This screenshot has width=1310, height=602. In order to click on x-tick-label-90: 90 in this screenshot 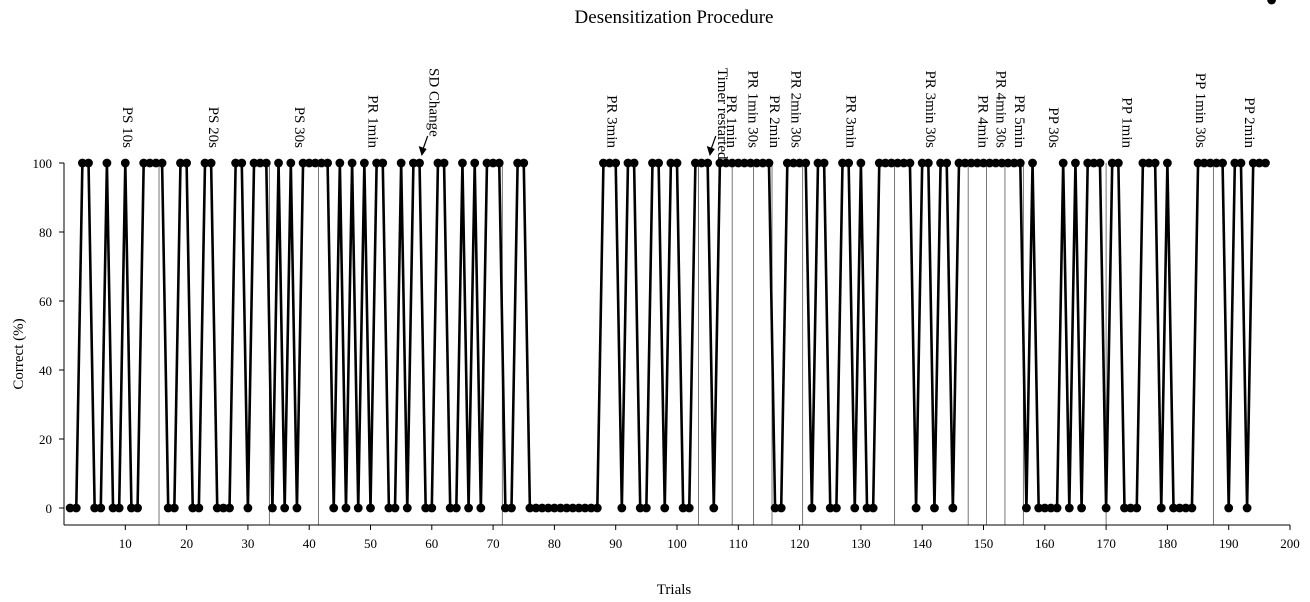, I will do `click(615, 543)`.